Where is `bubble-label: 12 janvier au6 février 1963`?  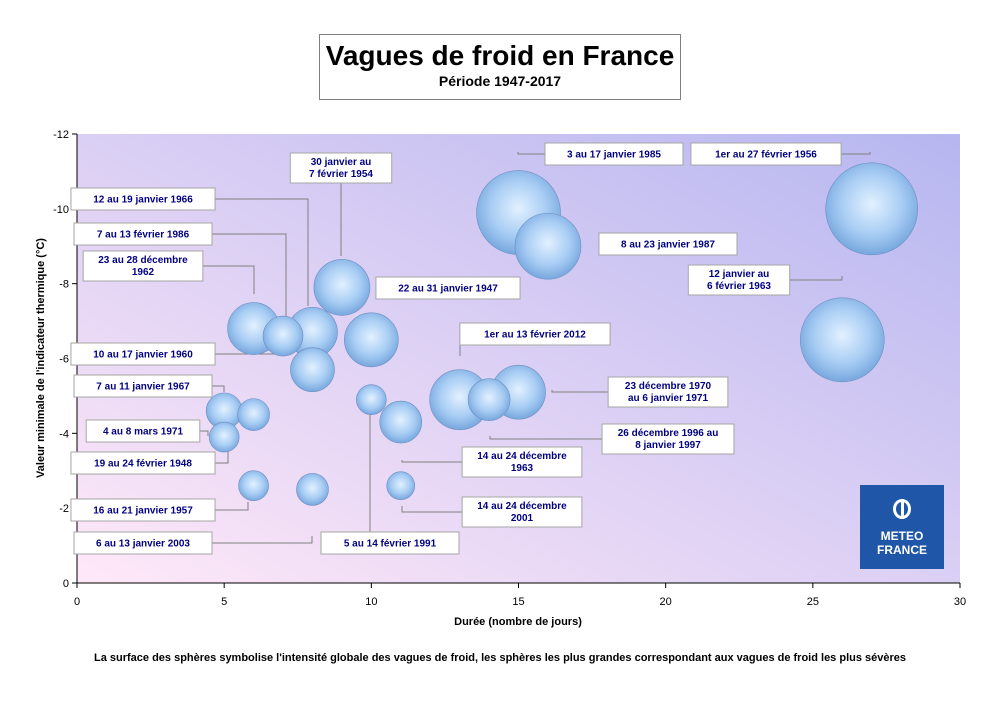
bubble-label: 12 janvier au6 février 1963 is located at coordinates (739, 280).